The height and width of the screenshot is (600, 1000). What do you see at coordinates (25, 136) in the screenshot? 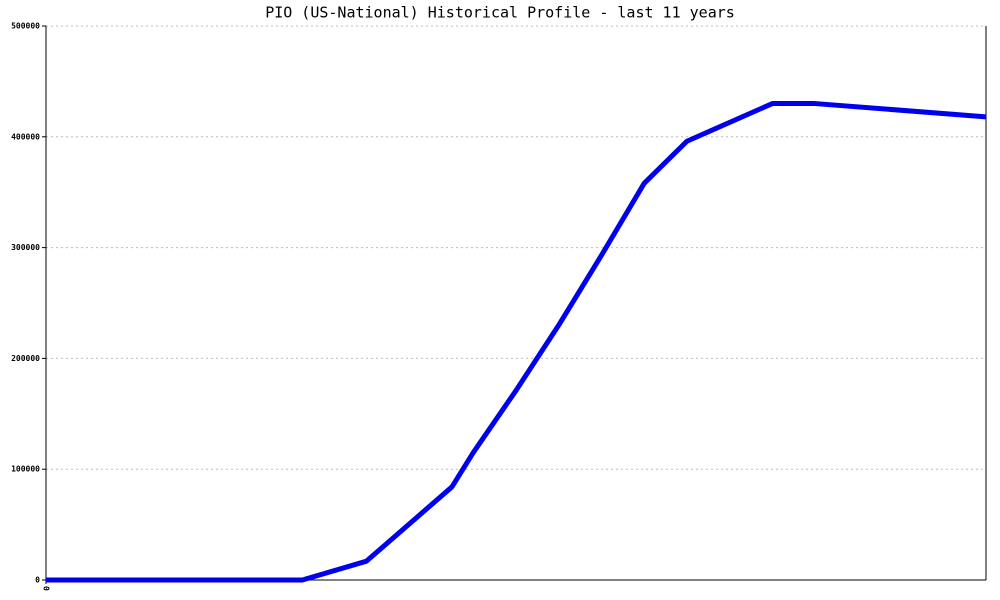
I see `y-tick-label: 400000` at bounding box center [25, 136].